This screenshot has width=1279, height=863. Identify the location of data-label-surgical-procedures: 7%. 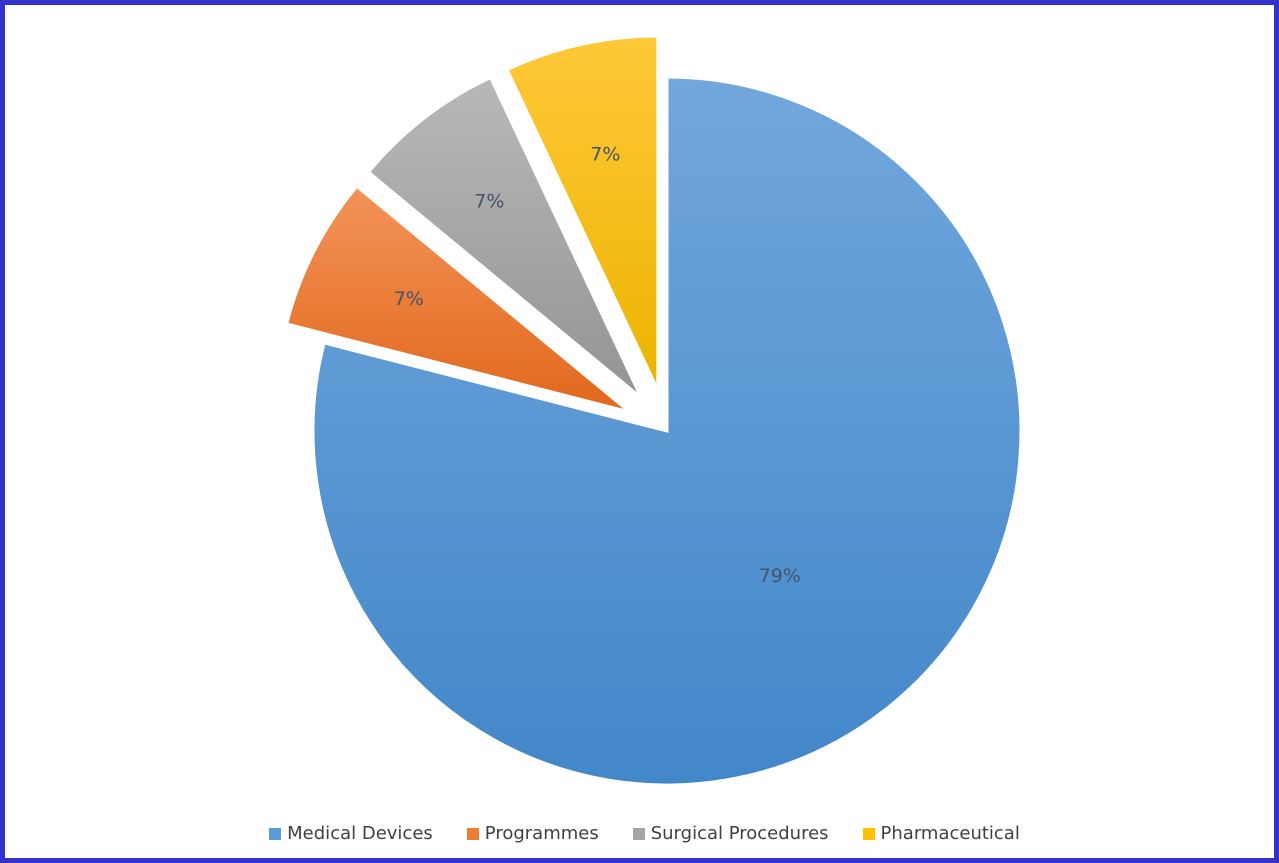
(489, 202).